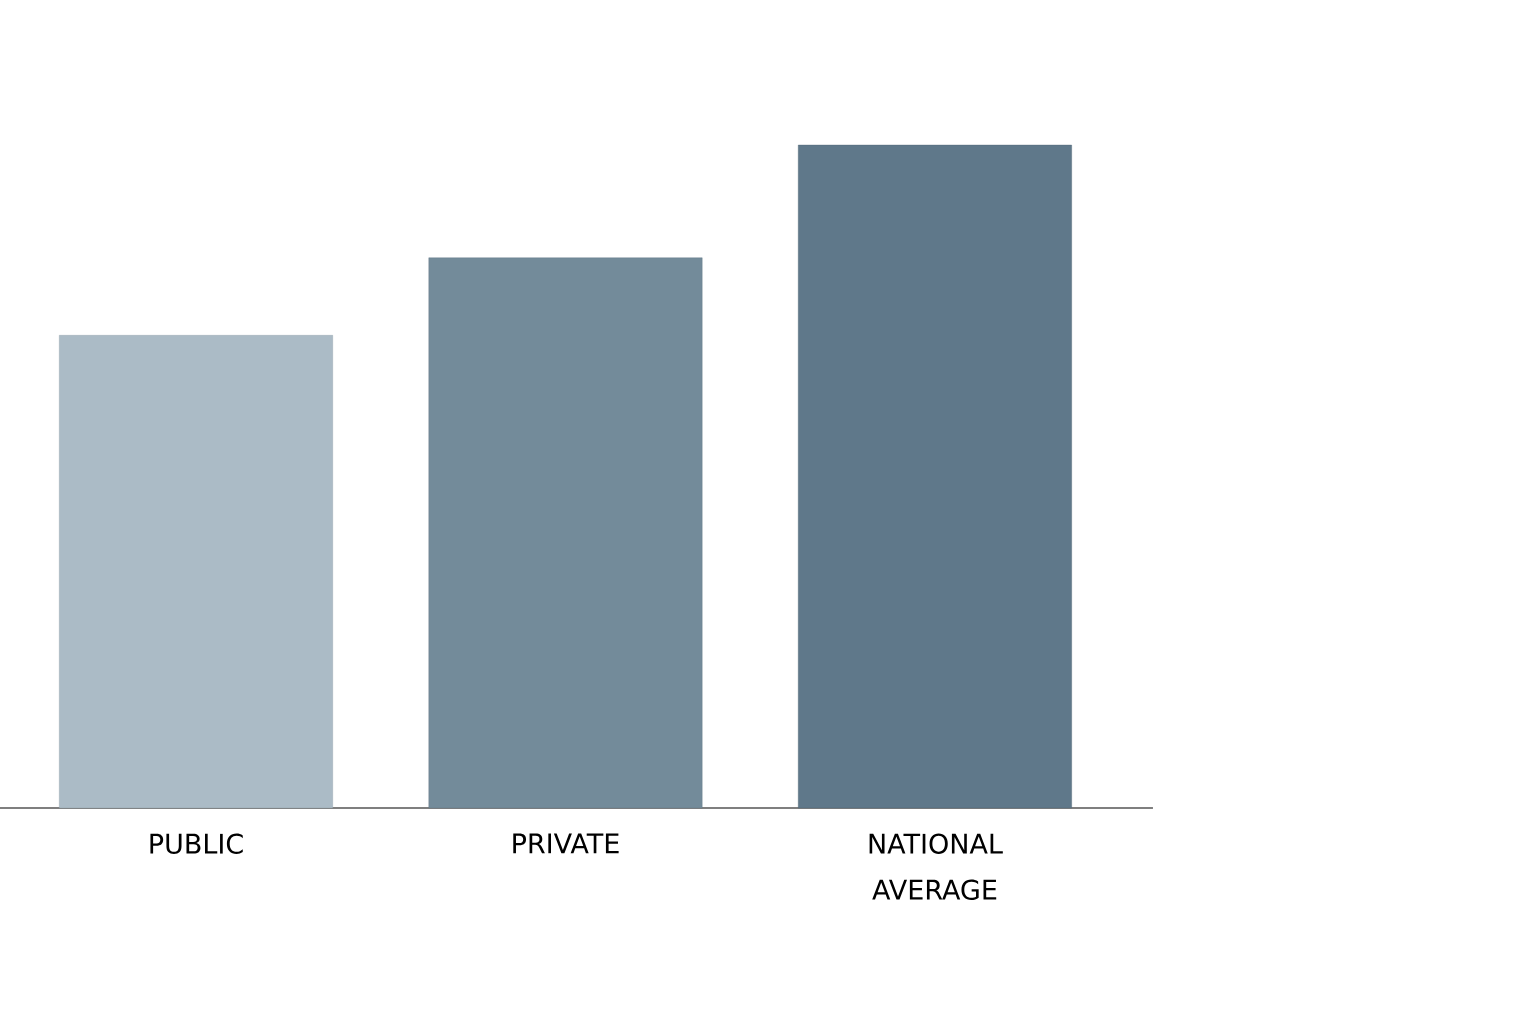  Describe the element at coordinates (566, 843) in the screenshot. I see `x-tick-label: PRIVATE` at that location.